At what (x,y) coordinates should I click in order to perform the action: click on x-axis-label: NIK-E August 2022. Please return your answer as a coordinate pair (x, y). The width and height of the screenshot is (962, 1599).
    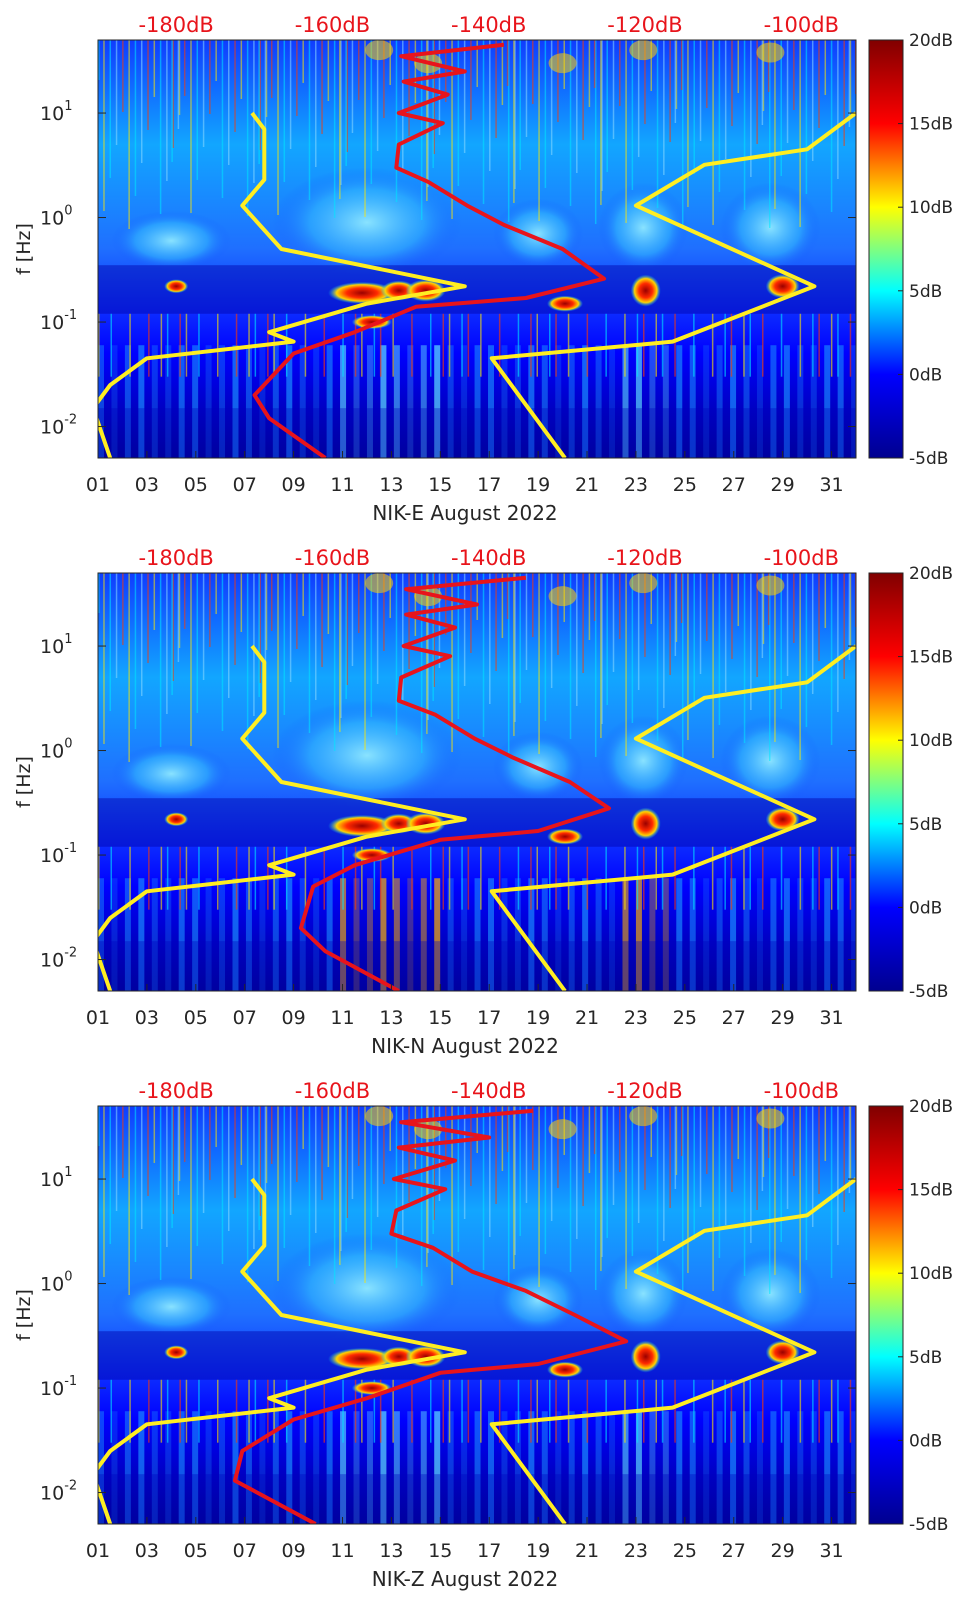
    Looking at the image, I should click on (464, 513).